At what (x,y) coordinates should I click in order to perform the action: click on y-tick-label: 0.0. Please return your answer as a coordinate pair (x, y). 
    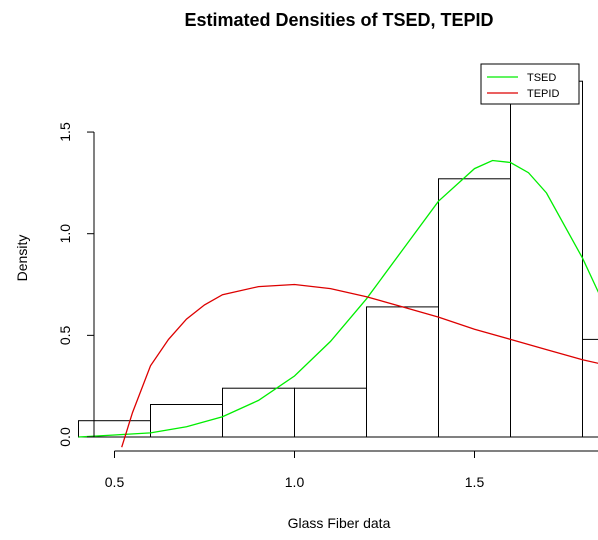
    Looking at the image, I should click on (65, 437).